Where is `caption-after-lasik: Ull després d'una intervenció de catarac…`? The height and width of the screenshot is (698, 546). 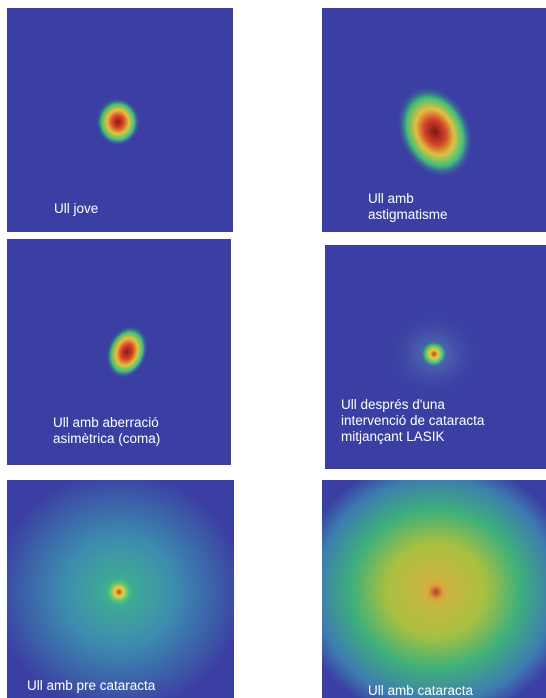
caption-after-lasik: Ull després d'una intervenció de catarac… is located at coordinates (413, 420).